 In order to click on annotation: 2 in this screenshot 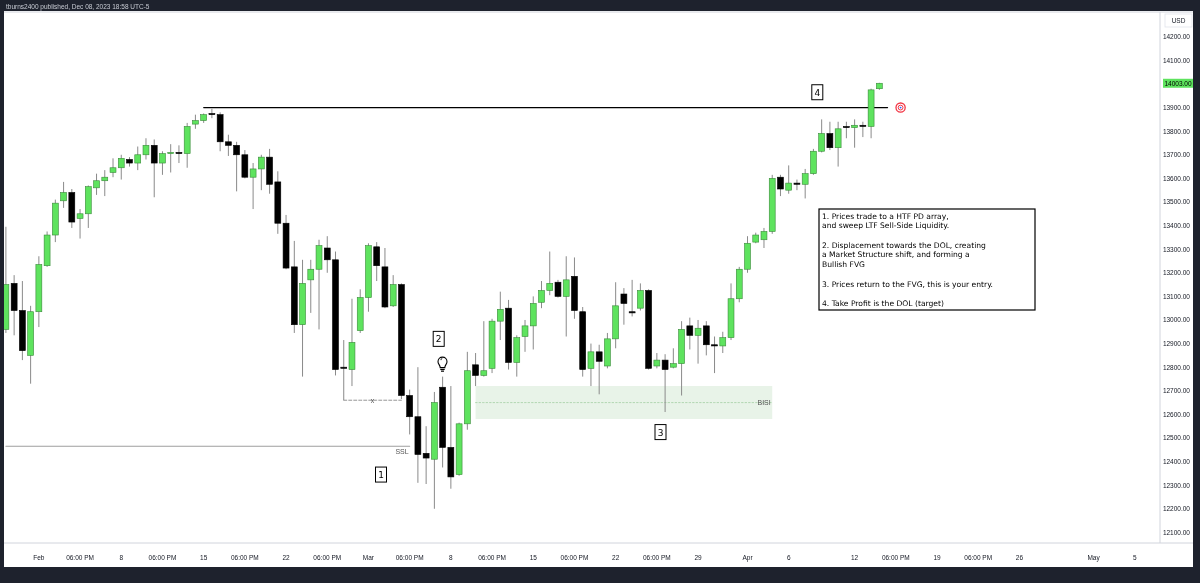, I will do `click(438, 339)`.